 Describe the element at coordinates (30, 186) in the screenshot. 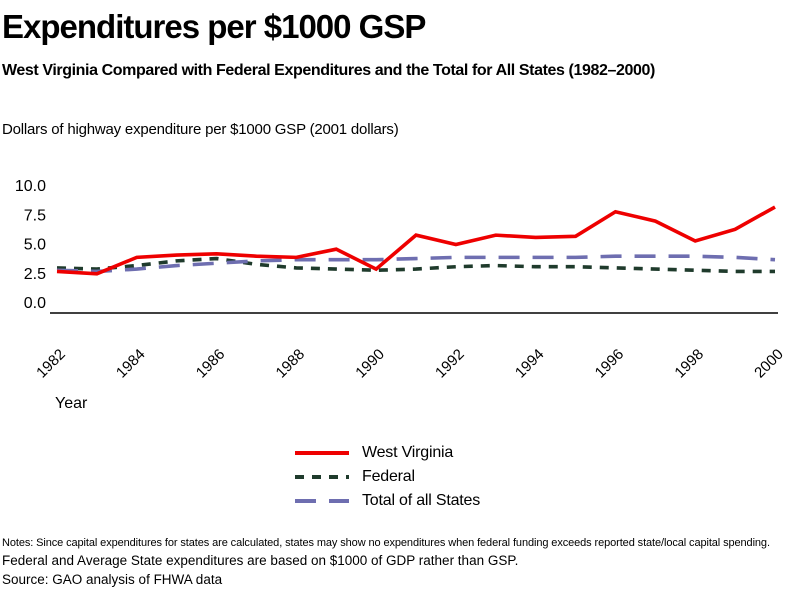

I see `svg-text: 10.0` at that location.